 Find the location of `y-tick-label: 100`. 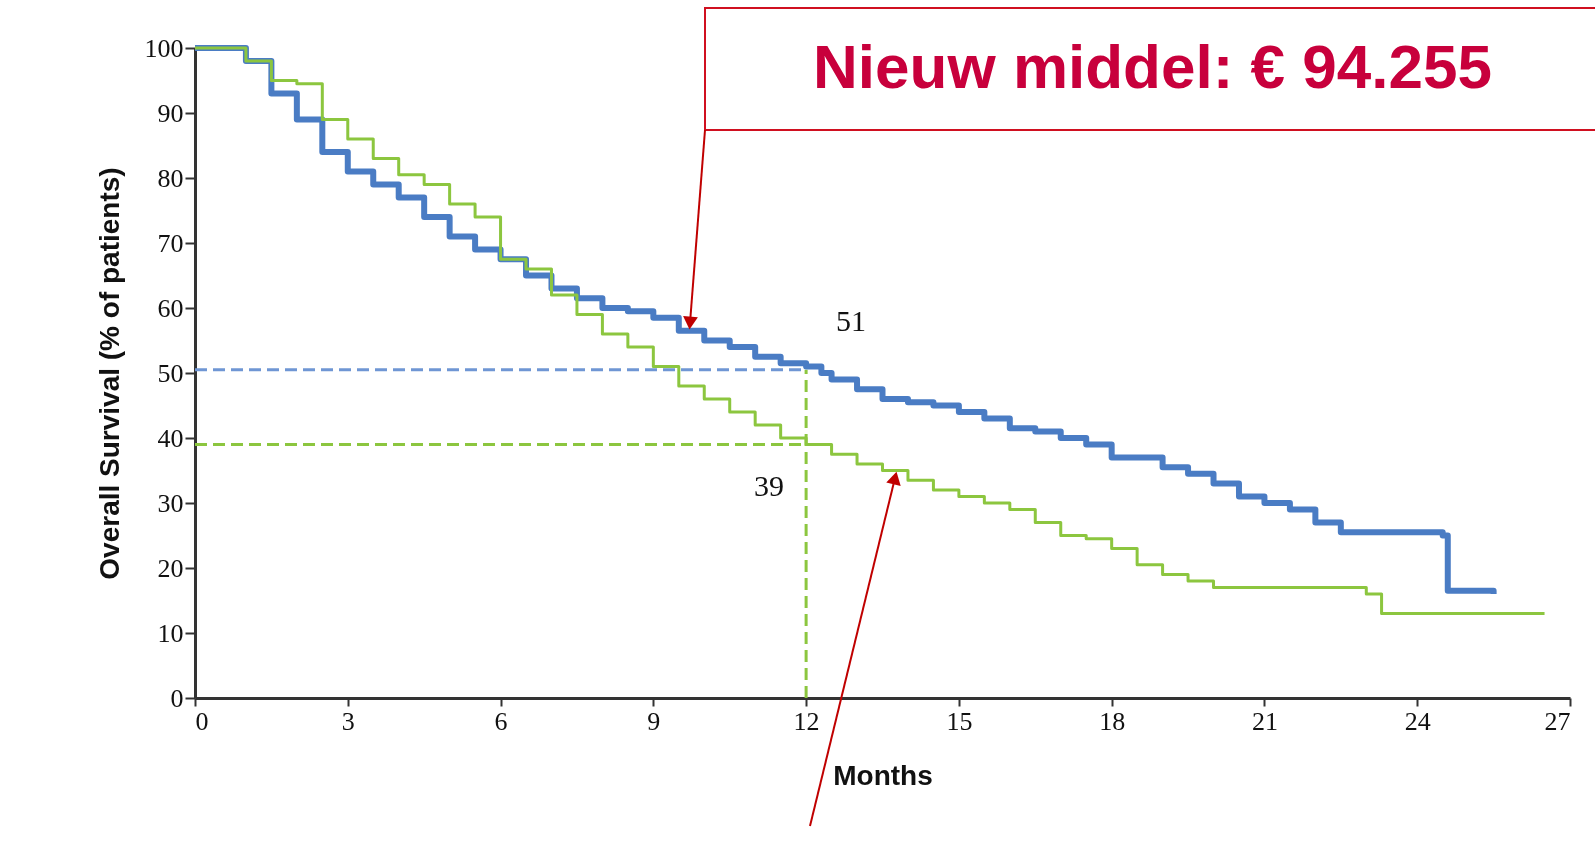

y-tick-label: 100 is located at coordinates (164, 48).